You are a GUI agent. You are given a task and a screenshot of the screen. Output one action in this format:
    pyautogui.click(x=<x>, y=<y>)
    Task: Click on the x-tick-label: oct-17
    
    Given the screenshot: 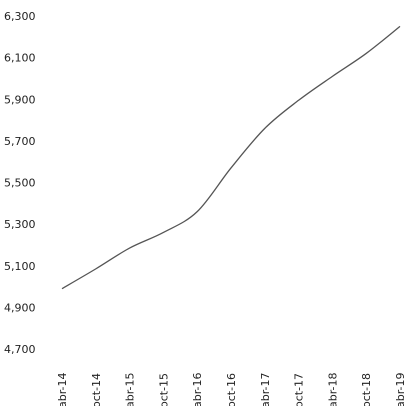 What is the action you would take?
    pyautogui.click(x=299, y=389)
    